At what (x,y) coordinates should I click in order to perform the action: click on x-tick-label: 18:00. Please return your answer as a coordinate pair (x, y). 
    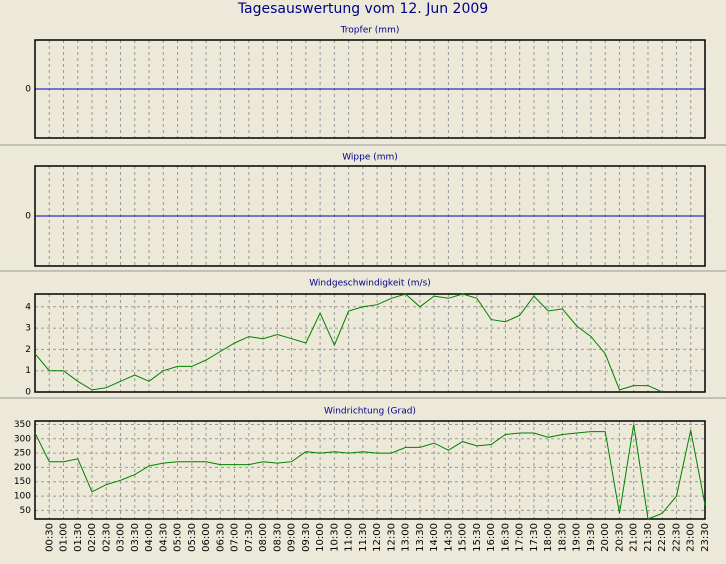
    Looking at the image, I should click on (548, 537).